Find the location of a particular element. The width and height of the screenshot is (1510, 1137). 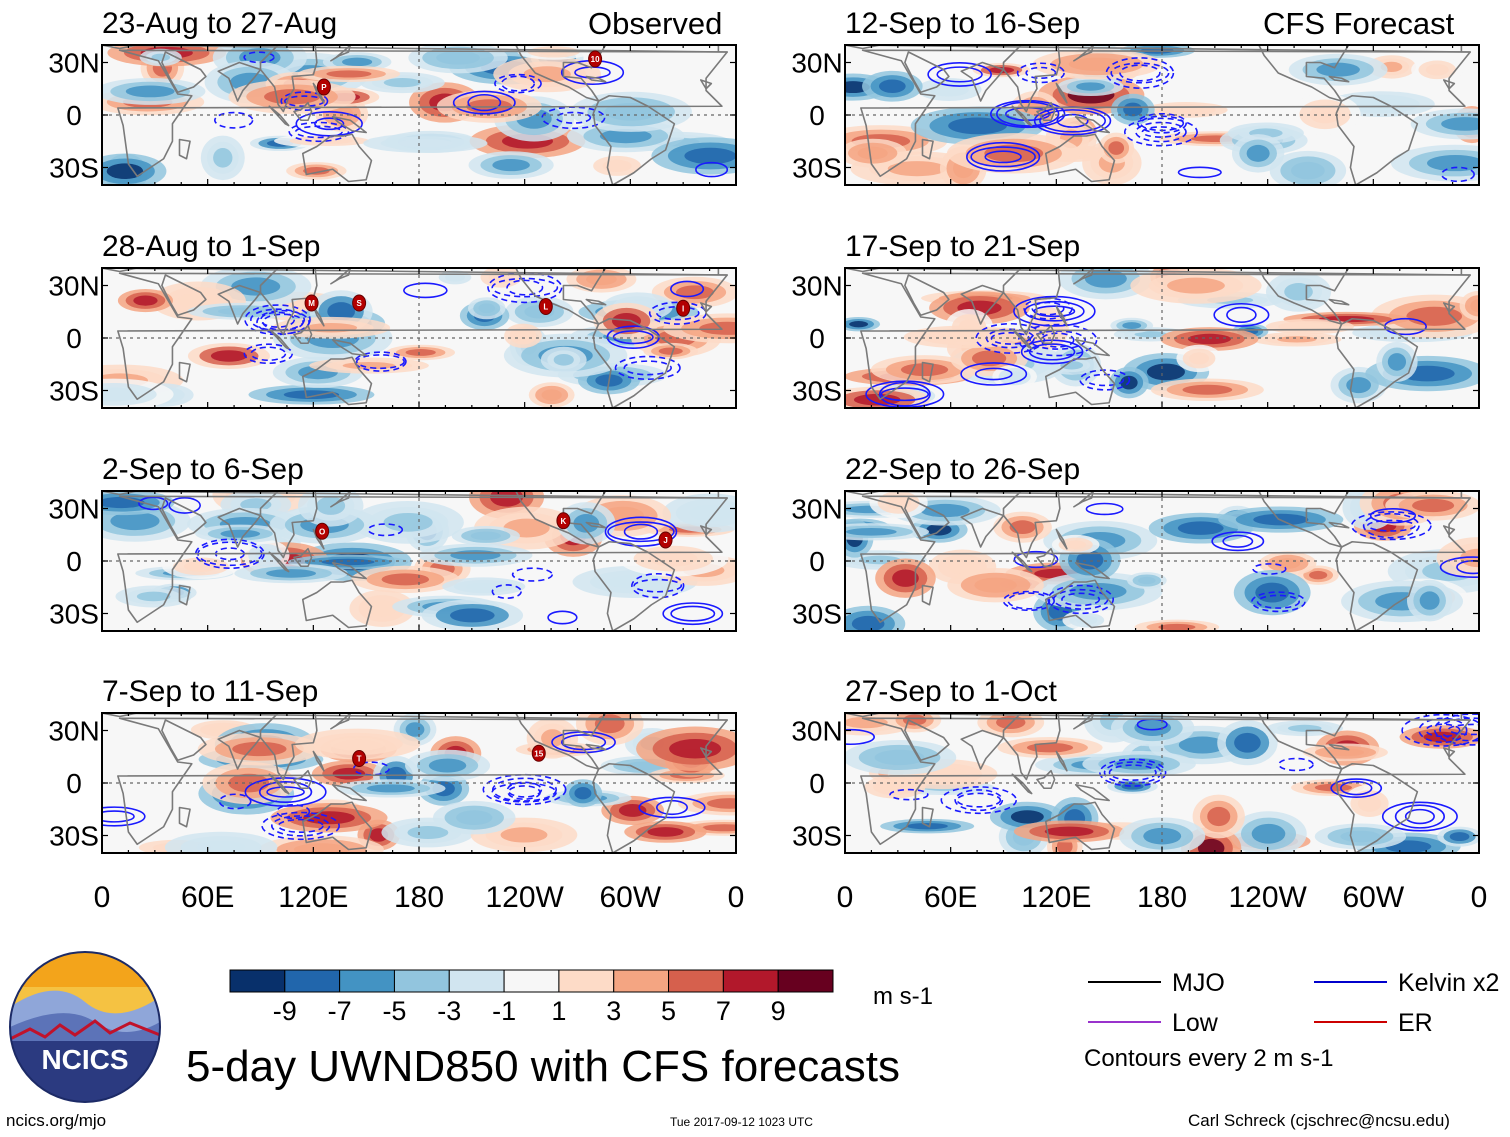

x-tick-label: 180 is located at coordinates (419, 897).